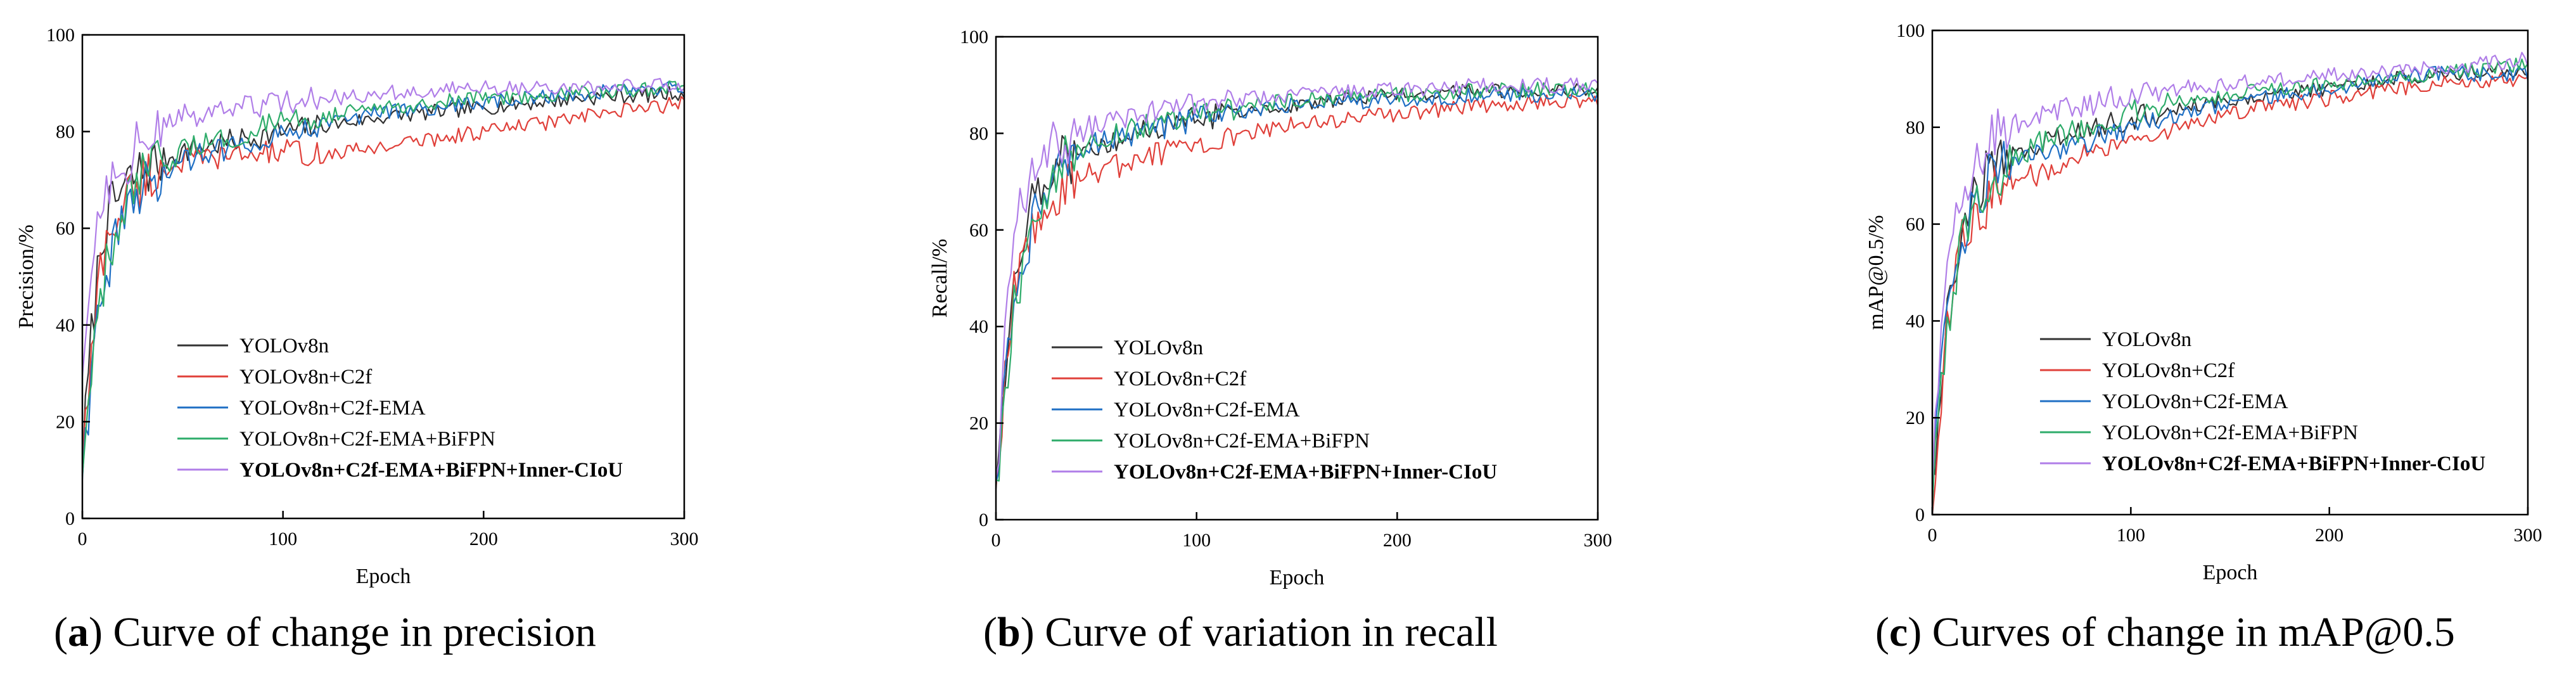 Image resolution: width=2576 pixels, height=687 pixels. What do you see at coordinates (1266, 632) in the screenshot?
I see `panel-b-caption-text: Curve of variation in recall` at bounding box center [1266, 632].